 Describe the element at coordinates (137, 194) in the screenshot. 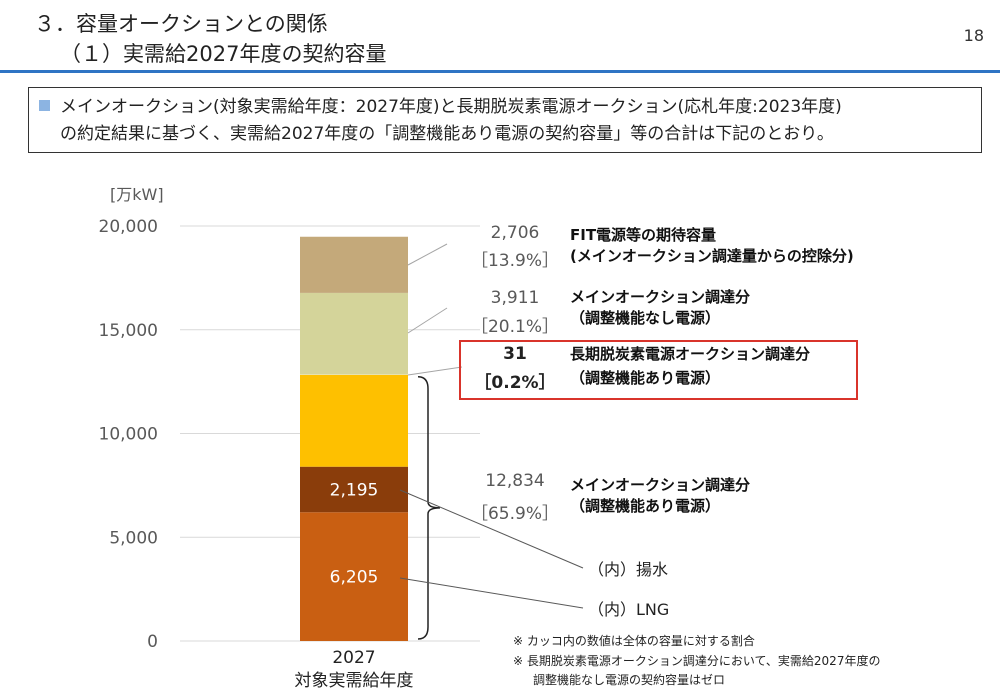

I see `y-axis-unit-label: [万kW]` at that location.